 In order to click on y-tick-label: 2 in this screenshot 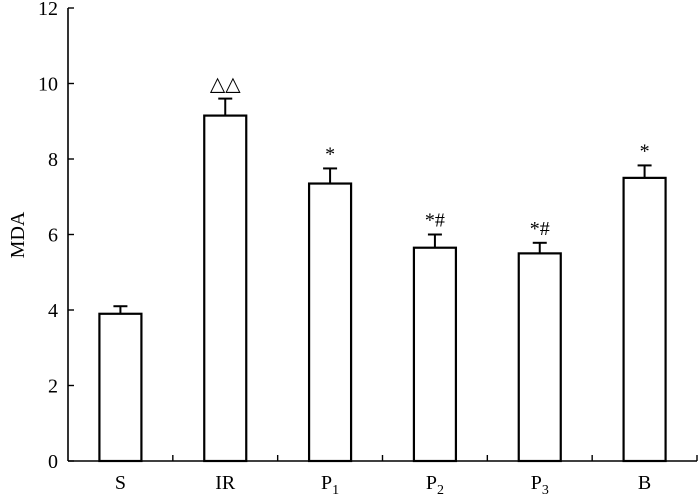, I will do `click(53, 387)`.